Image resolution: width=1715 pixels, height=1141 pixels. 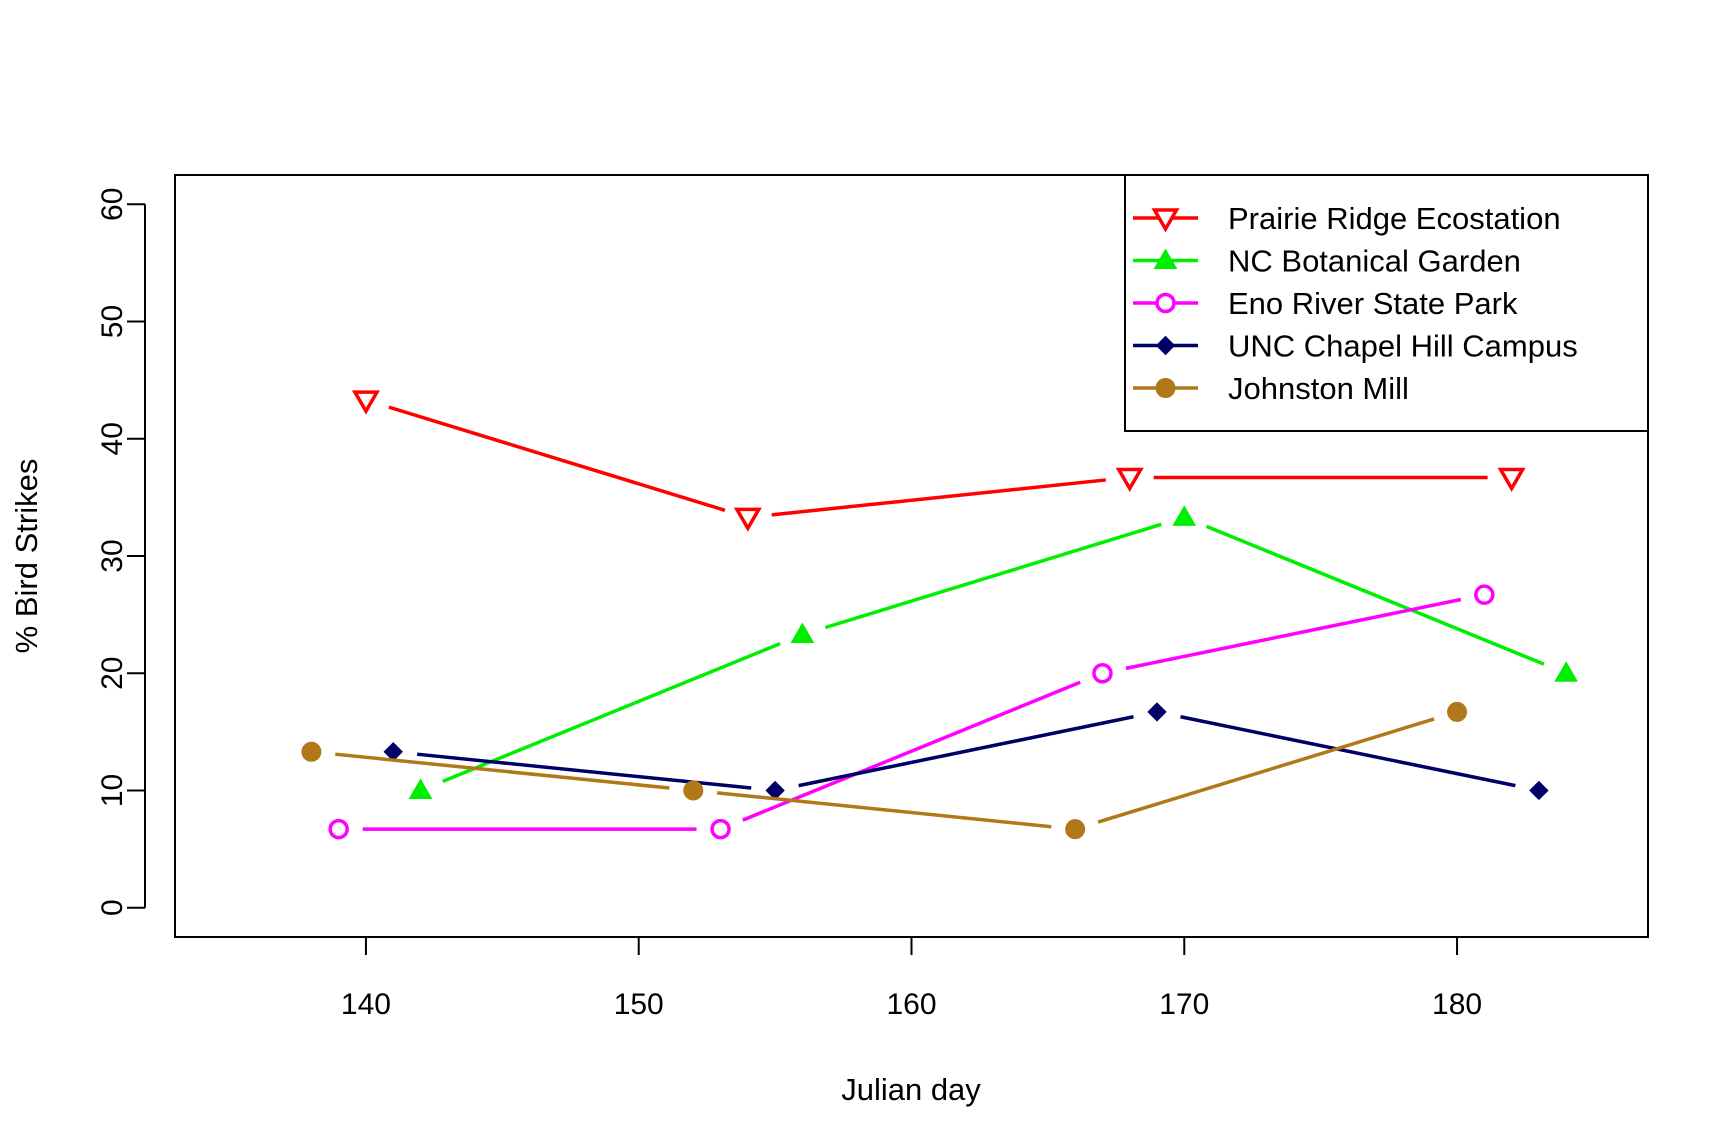 I want to click on y-tick-label: 60, so click(x=112, y=204).